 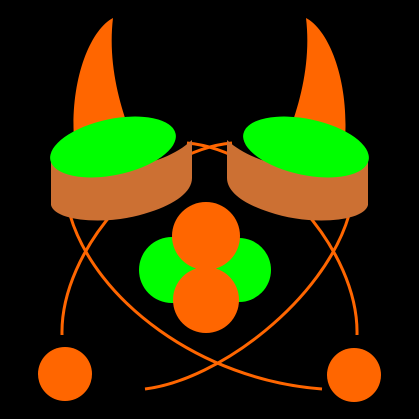 I want to click on right-electron-icon, so click(x=354, y=375).